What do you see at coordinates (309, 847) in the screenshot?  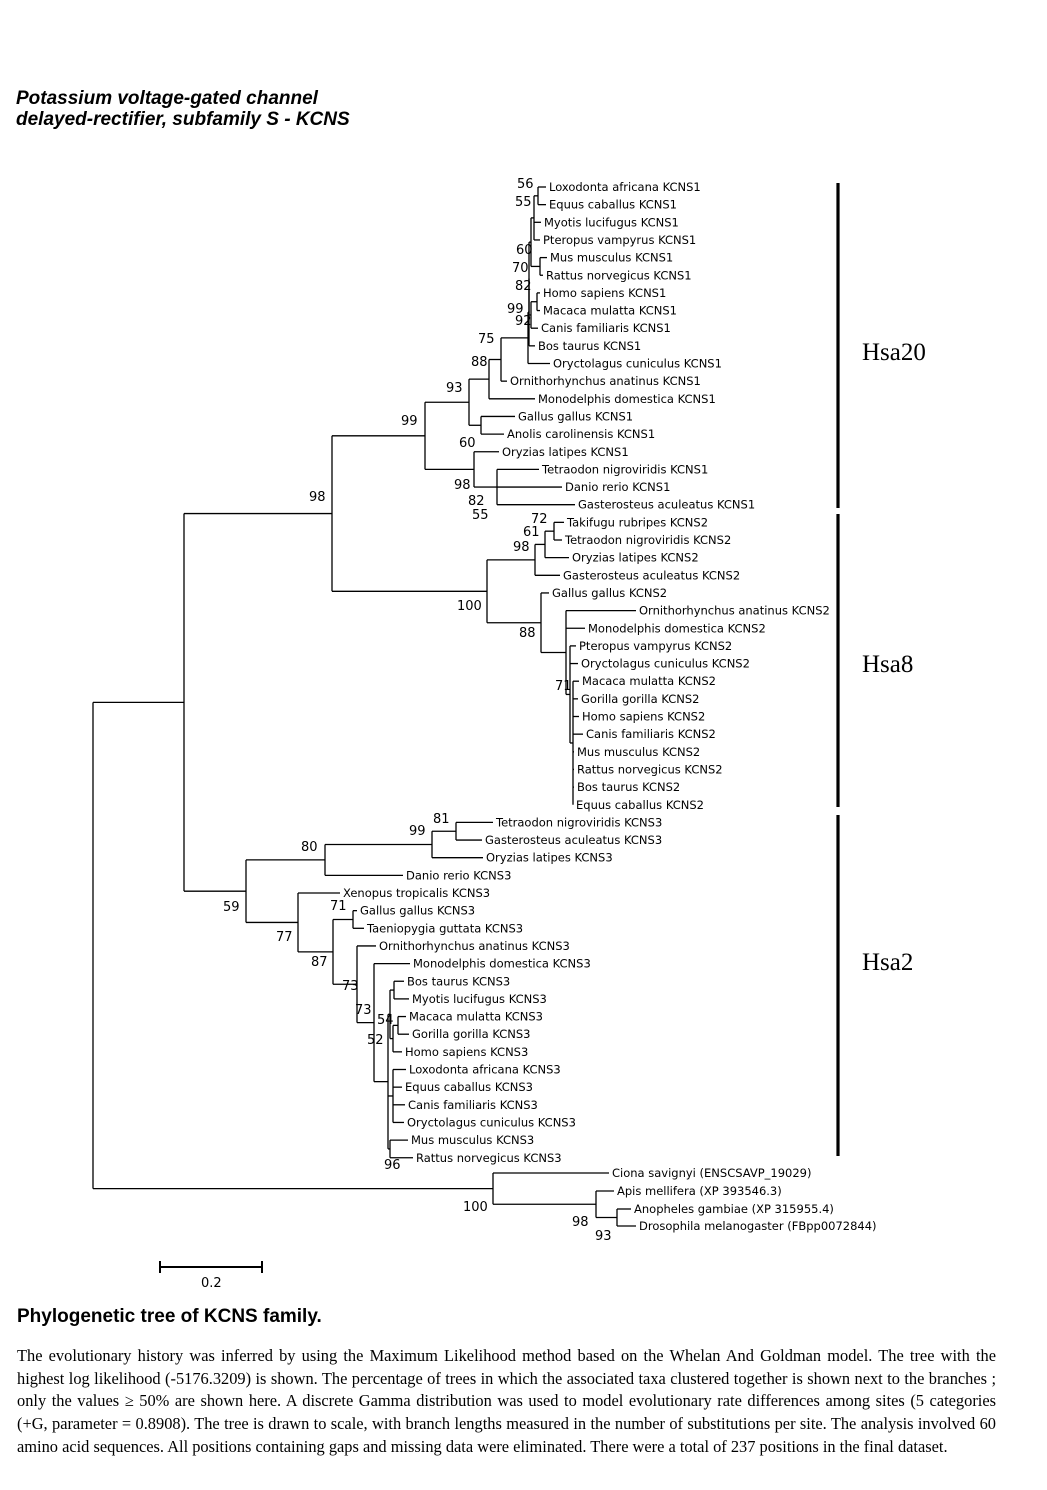 I see `bootstrap-value: 80` at bounding box center [309, 847].